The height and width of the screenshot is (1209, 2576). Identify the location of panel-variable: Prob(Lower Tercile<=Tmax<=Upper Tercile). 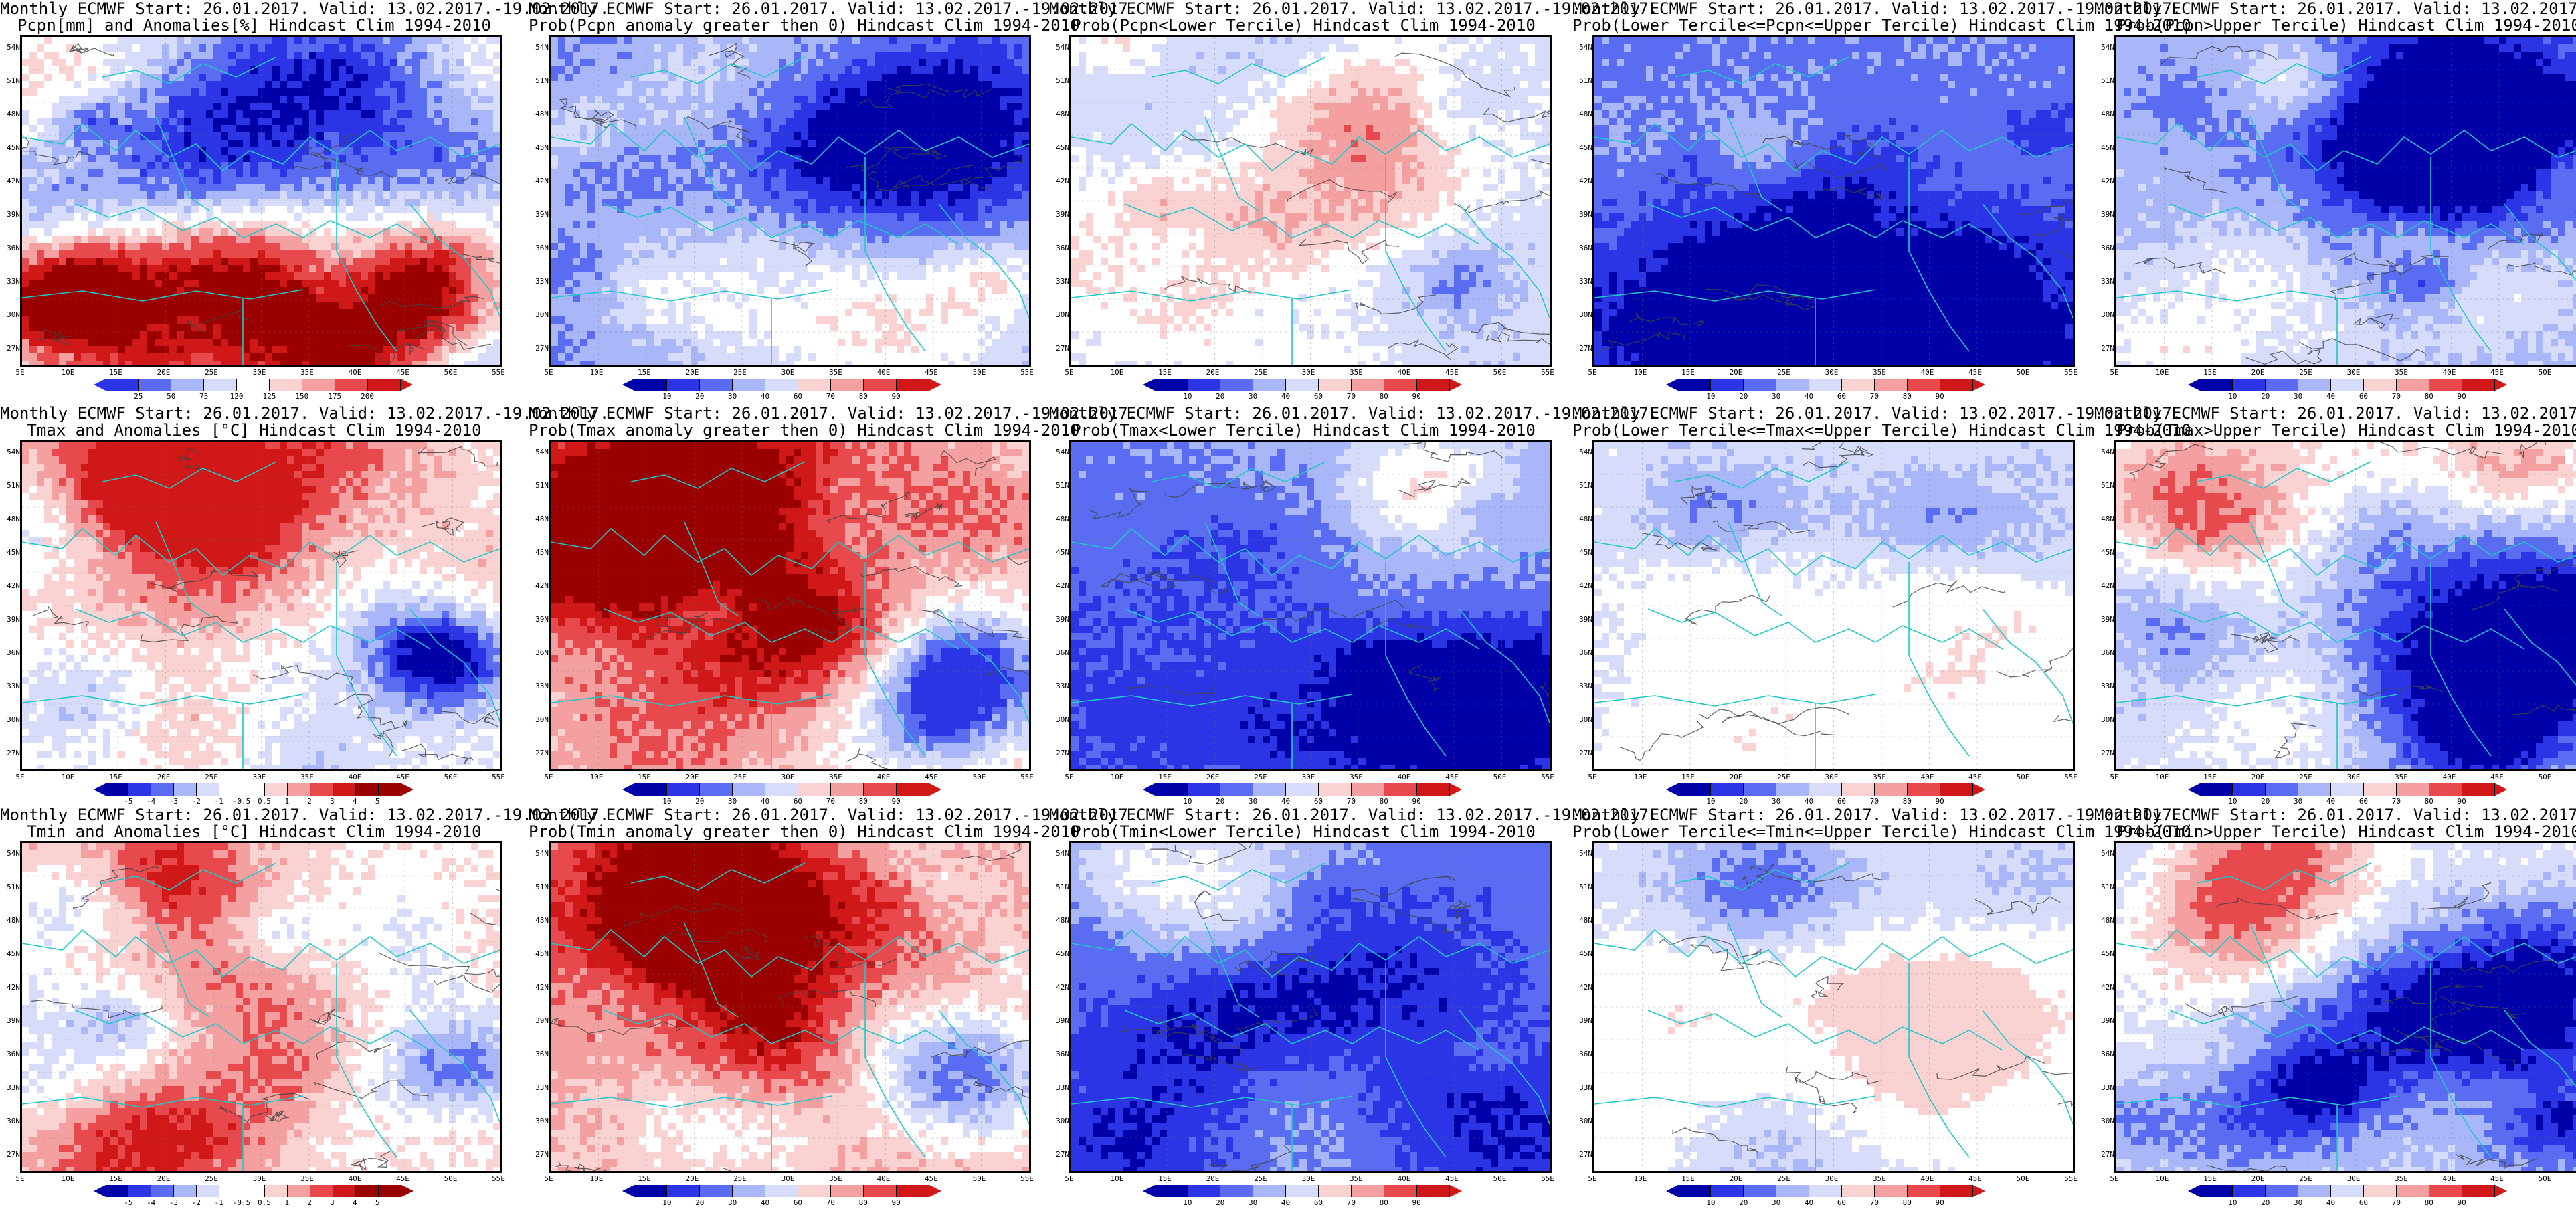
(1765, 430).